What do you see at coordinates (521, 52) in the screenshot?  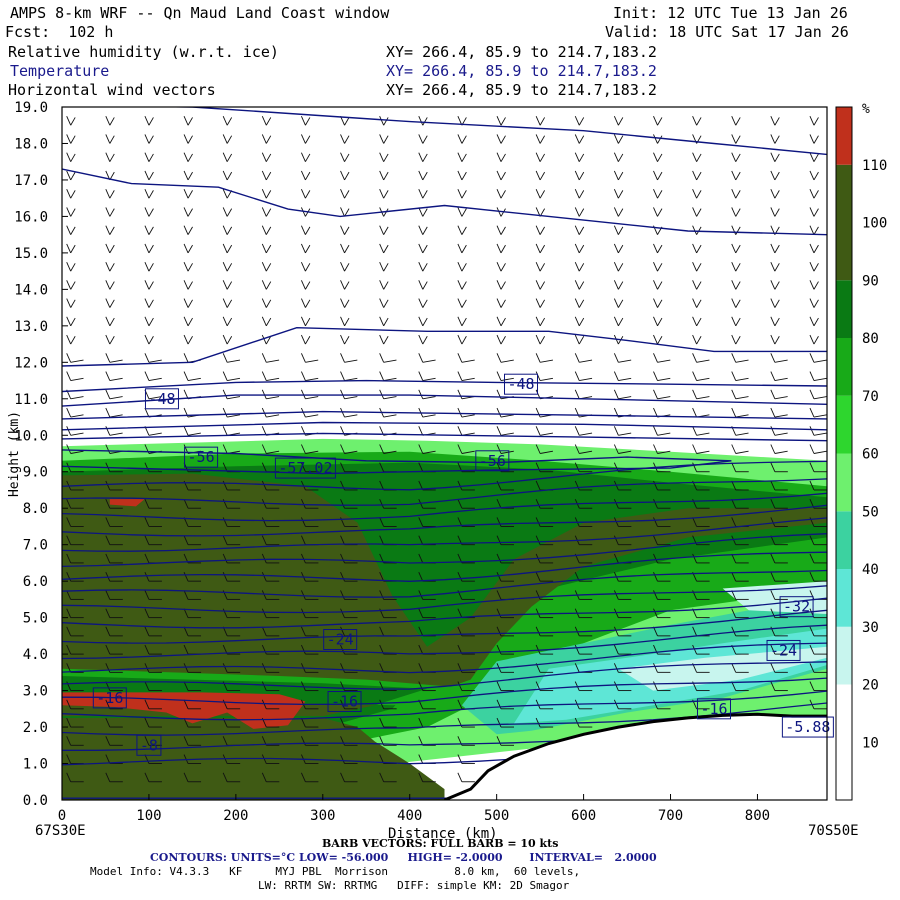 I see `field-xy-rh: XY= 266.4, 85.9 to 214.7,183.2` at bounding box center [521, 52].